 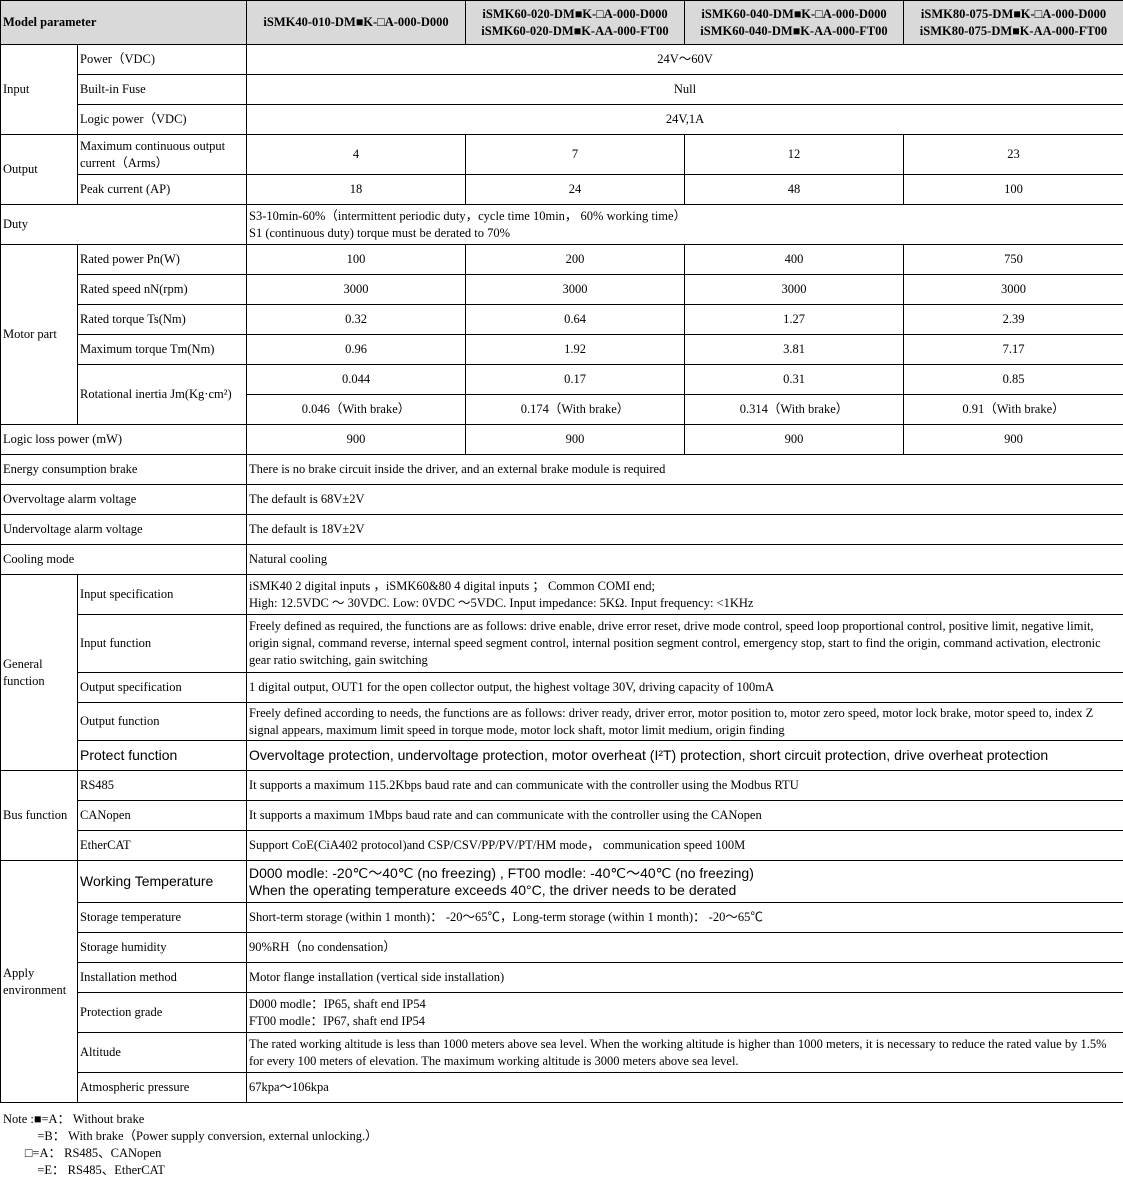 What do you see at coordinates (575, 189) in the screenshot?
I see `param-value: 24` at bounding box center [575, 189].